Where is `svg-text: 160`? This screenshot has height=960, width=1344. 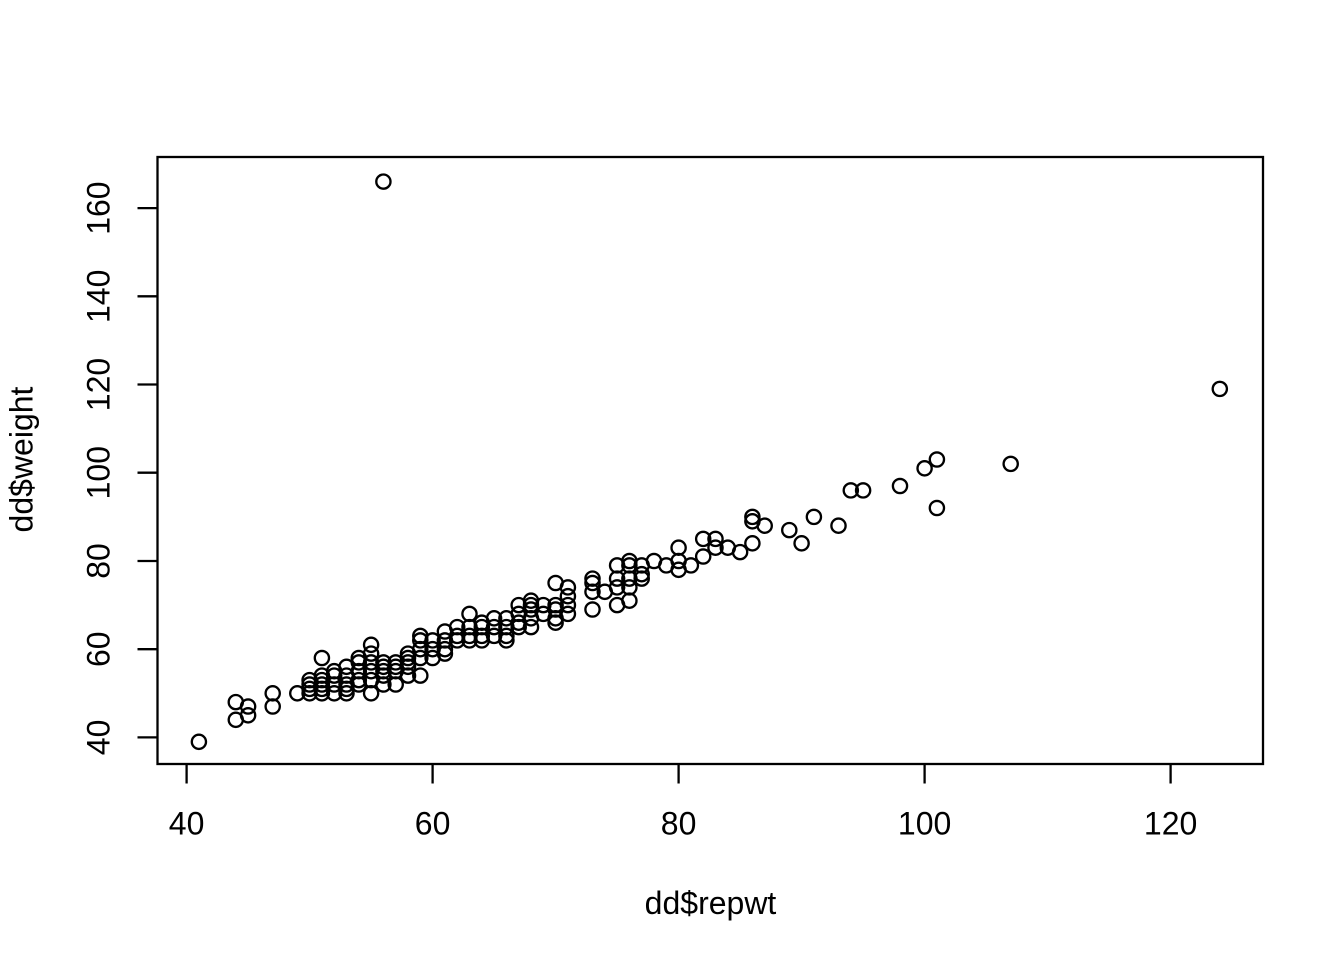
svg-text: 160 is located at coordinates (99, 207).